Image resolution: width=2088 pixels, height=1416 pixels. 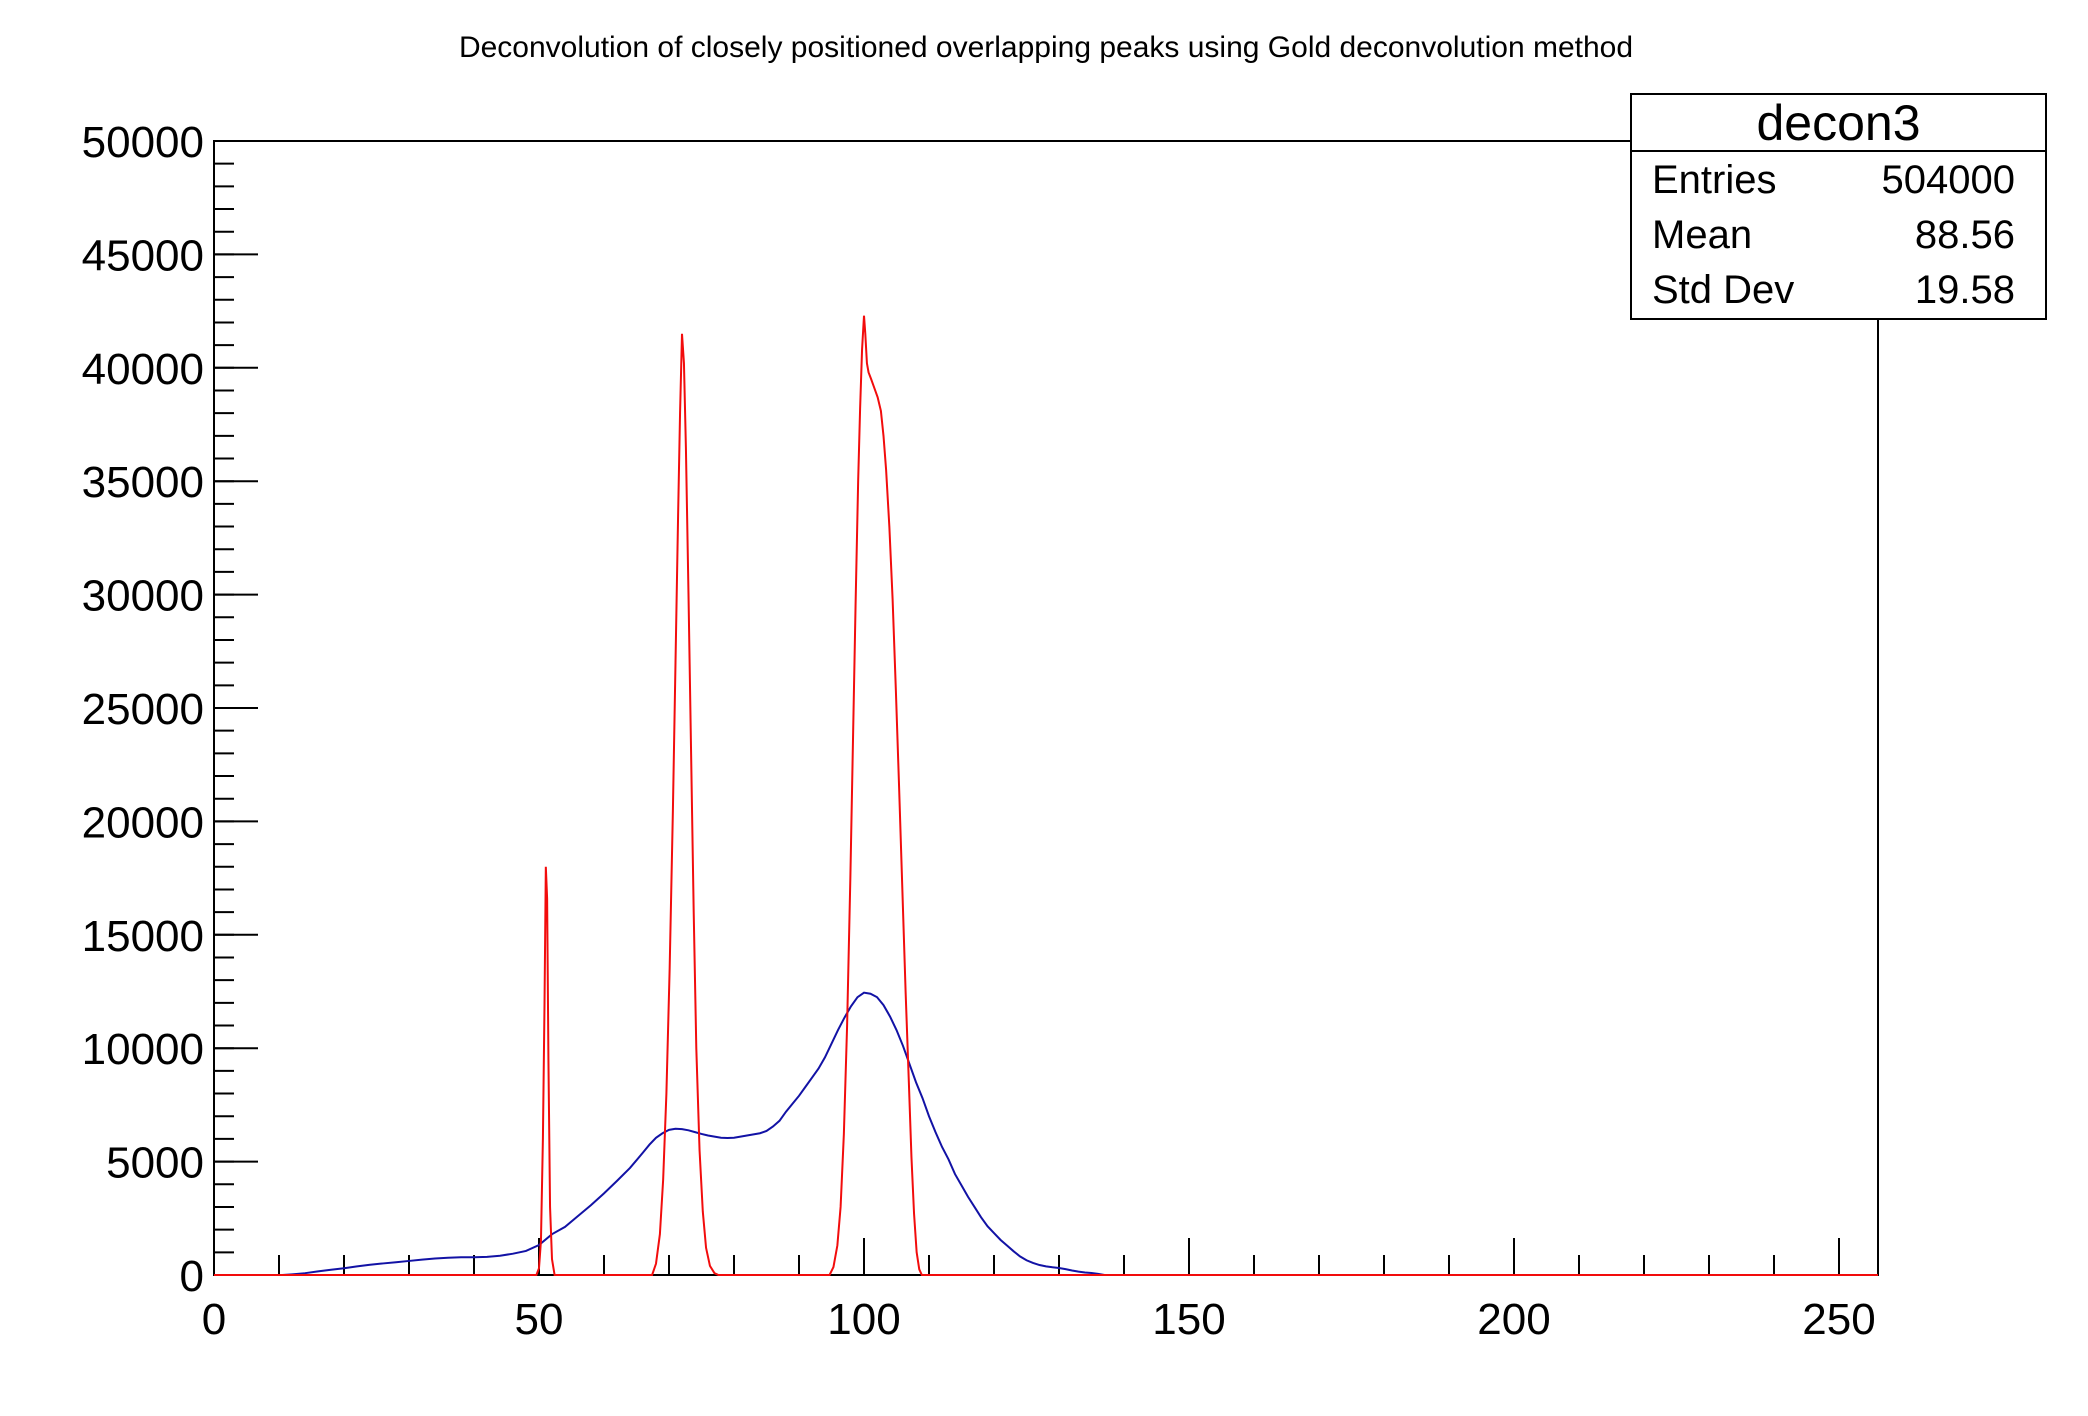 What do you see at coordinates (214, 1319) in the screenshot?
I see `x-axis-tick-label: 0` at bounding box center [214, 1319].